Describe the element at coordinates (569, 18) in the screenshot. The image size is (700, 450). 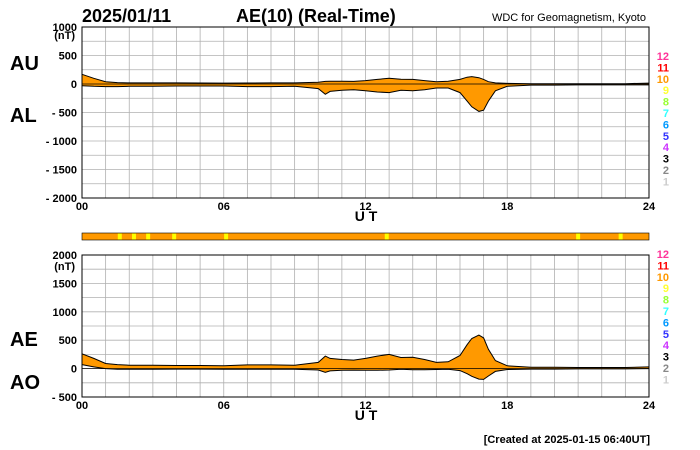
I see `source-label: WDC for Geomagnetism, Kyoto` at that location.